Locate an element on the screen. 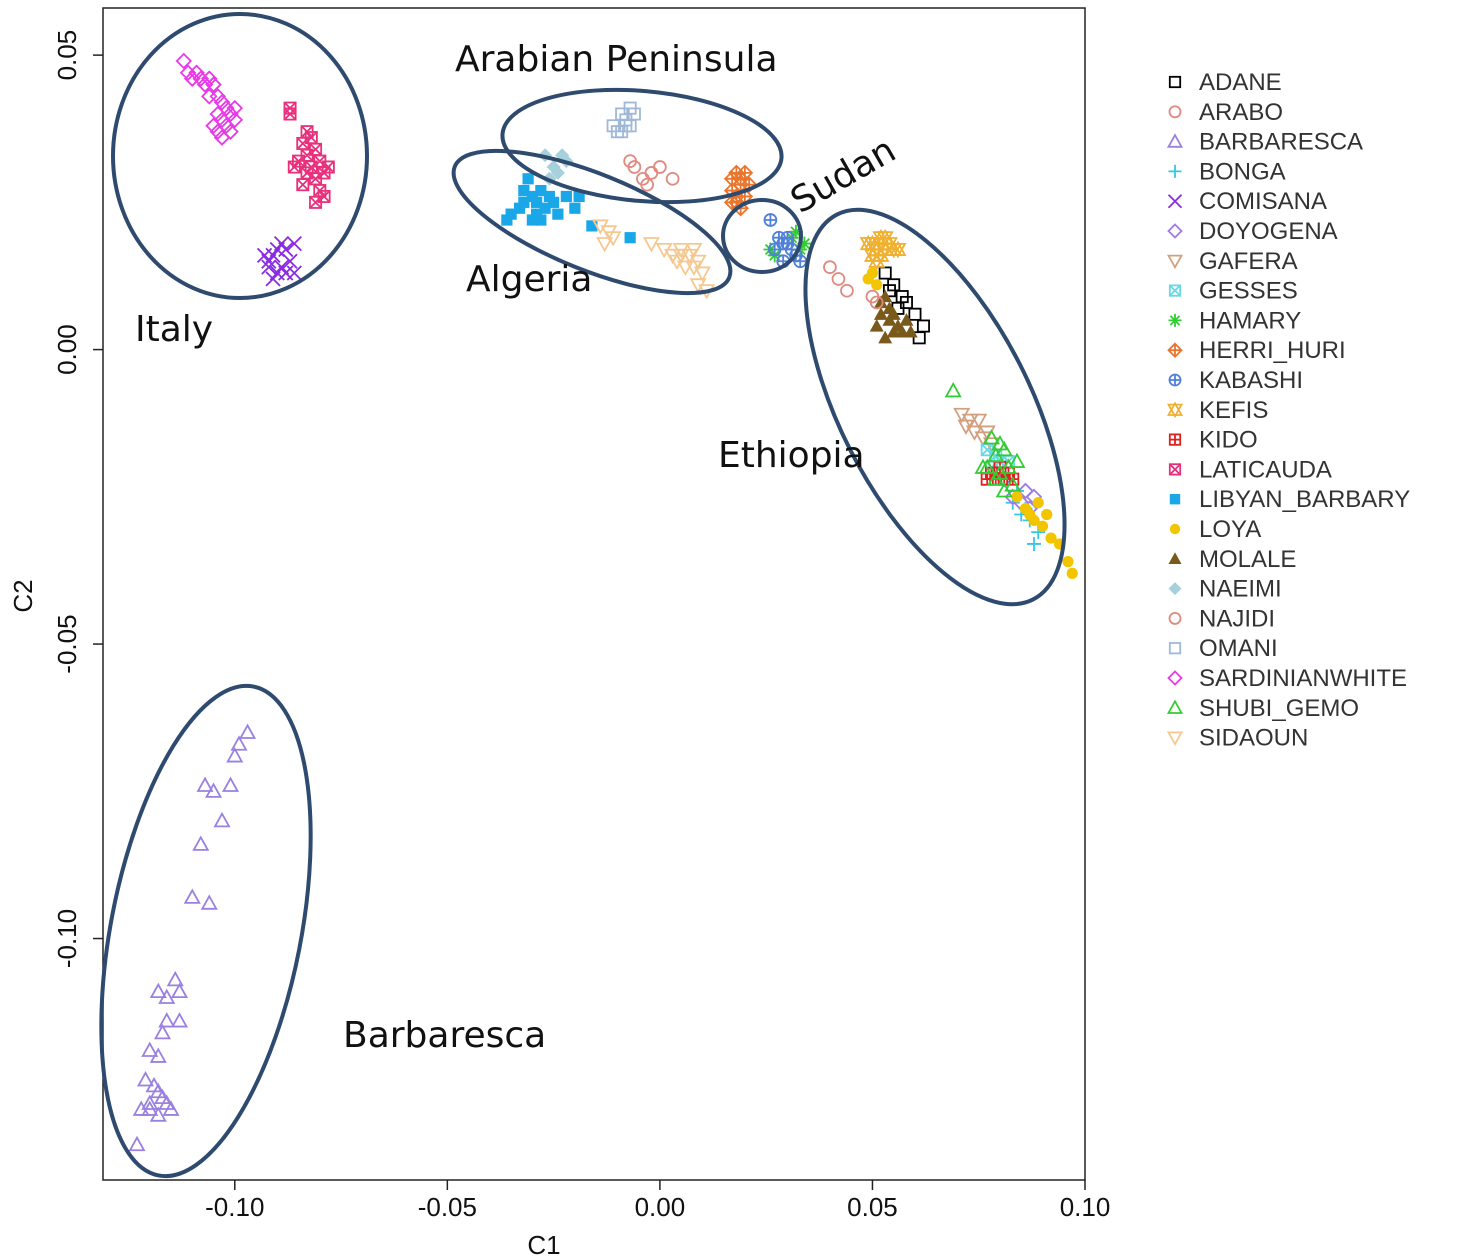 The width and height of the screenshot is (1461, 1260). series-libyan-barbary is located at coordinates (568, 208).